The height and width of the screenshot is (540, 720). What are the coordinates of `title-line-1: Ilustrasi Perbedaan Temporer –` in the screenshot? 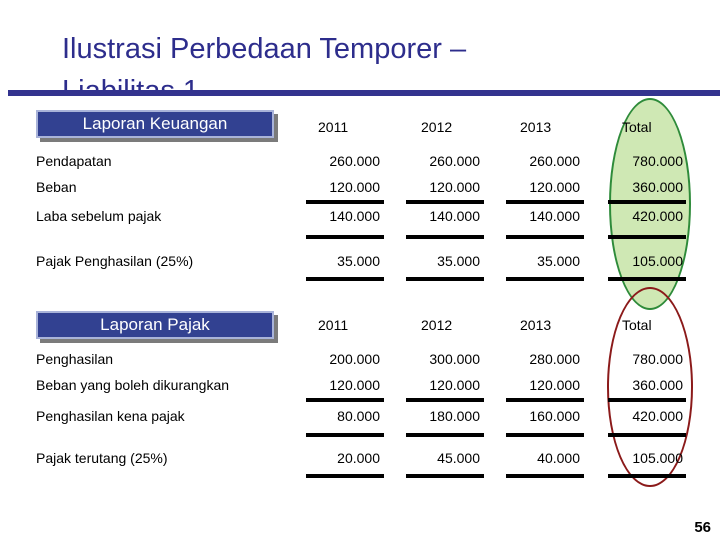 It's located at (264, 49).